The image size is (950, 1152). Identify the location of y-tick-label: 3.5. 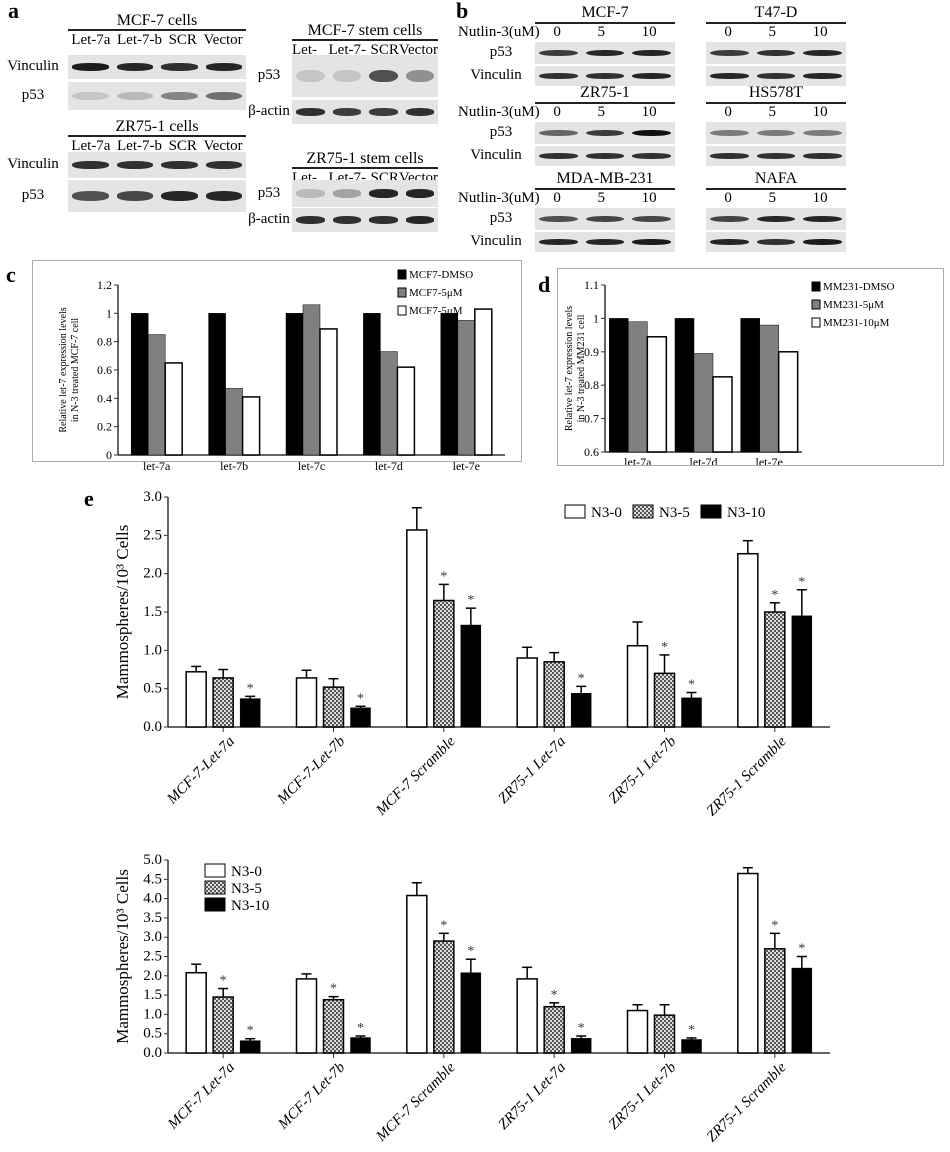
(152, 918).